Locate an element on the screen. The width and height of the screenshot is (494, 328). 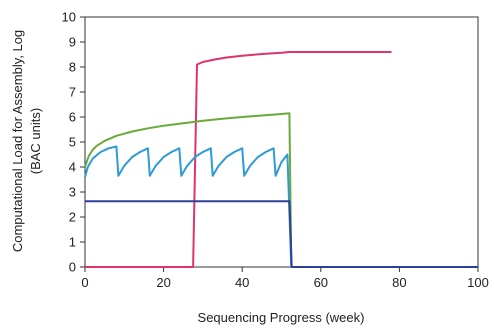
x-tick-label: 20 is located at coordinates (163, 282).